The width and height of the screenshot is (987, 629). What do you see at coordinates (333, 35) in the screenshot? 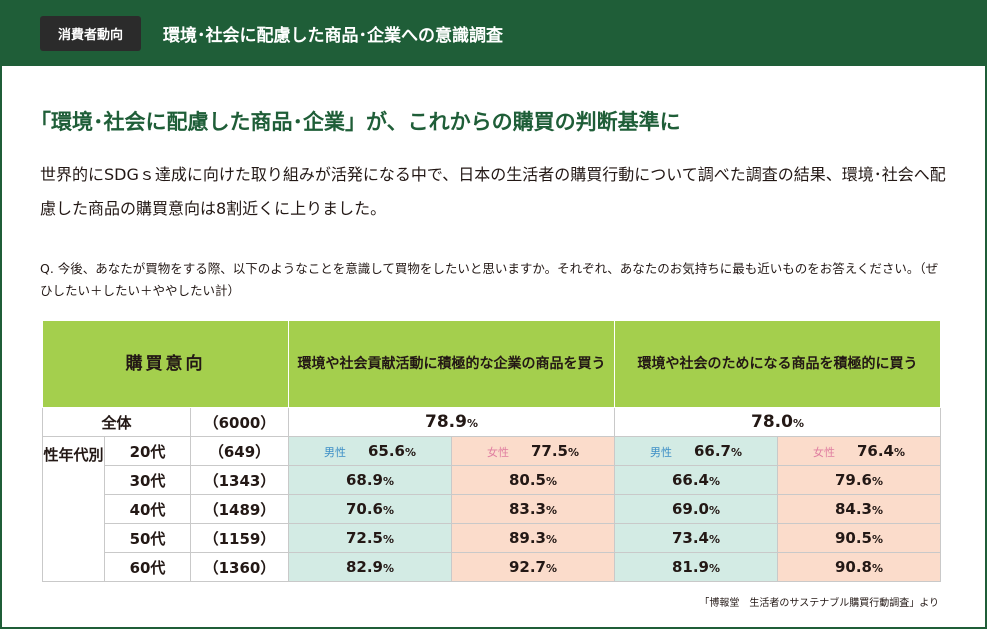
I see `page-title: 環境･社会に配慮した商品･企業への意識調査` at bounding box center [333, 35].